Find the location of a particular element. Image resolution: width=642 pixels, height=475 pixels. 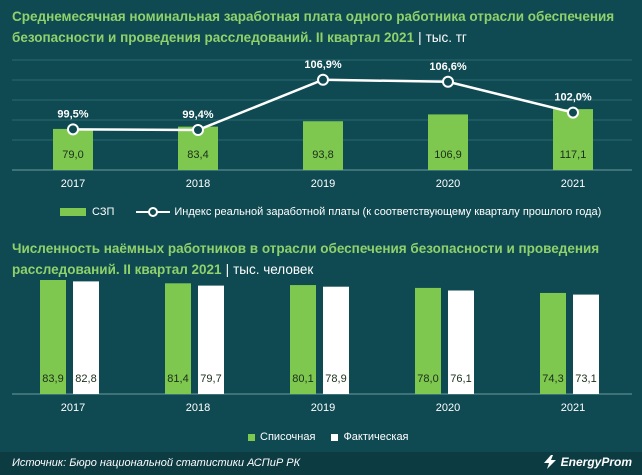

label-spisochnaya-2017: 83,9 is located at coordinates (52, 379).